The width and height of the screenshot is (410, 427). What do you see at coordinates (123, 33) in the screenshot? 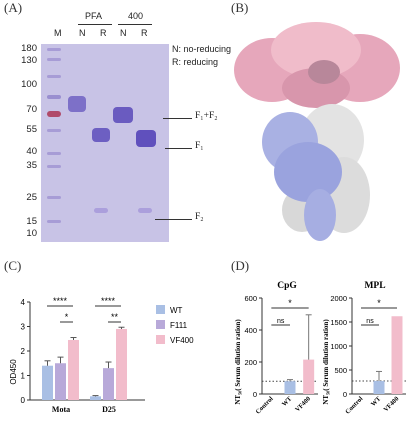
I see `lane-label-400-n: N` at bounding box center [123, 33].